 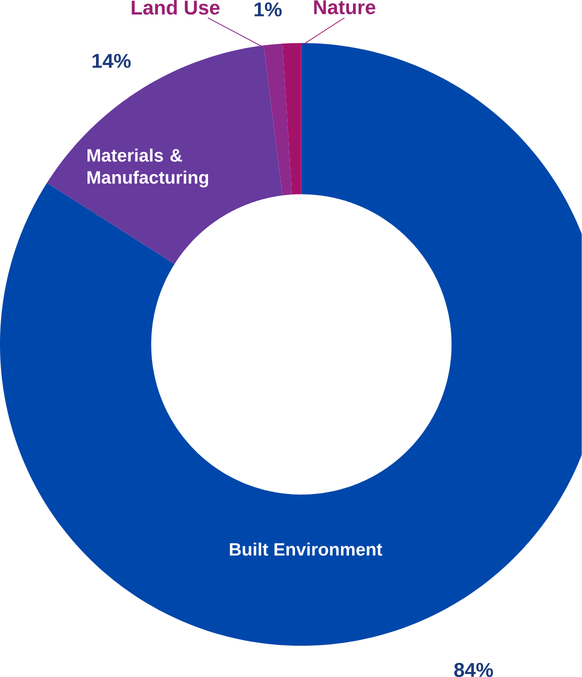 I want to click on slice-label: Nature, so click(x=345, y=7).